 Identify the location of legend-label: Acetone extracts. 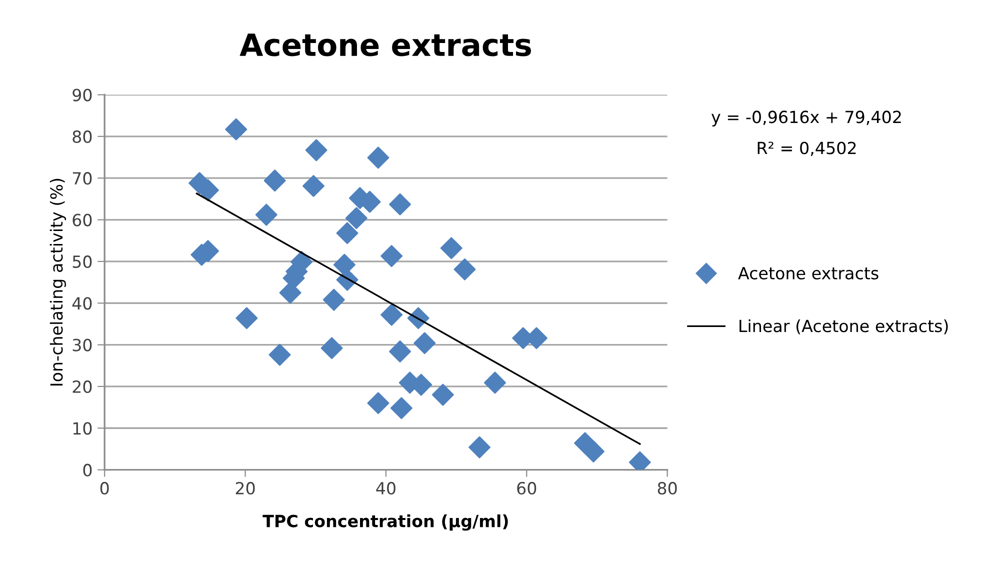
(808, 273).